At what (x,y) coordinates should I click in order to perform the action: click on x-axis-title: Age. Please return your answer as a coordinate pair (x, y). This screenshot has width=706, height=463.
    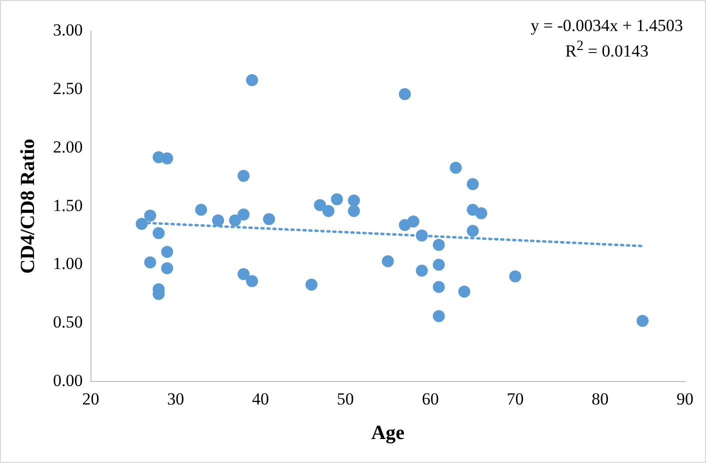
    Looking at the image, I should click on (388, 433).